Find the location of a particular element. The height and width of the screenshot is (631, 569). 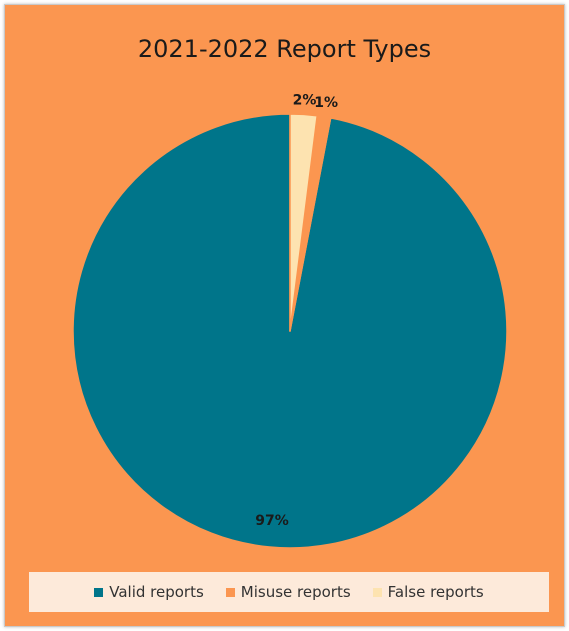

chart-title: 2021-2022 Report Types is located at coordinates (284, 49).